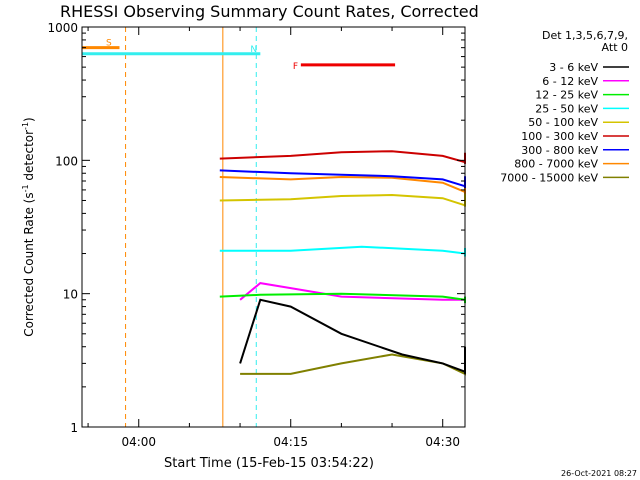 This screenshot has height=480, width=640. Describe the element at coordinates (109, 44) in the screenshot. I see `annotation-label-s: S` at that location.